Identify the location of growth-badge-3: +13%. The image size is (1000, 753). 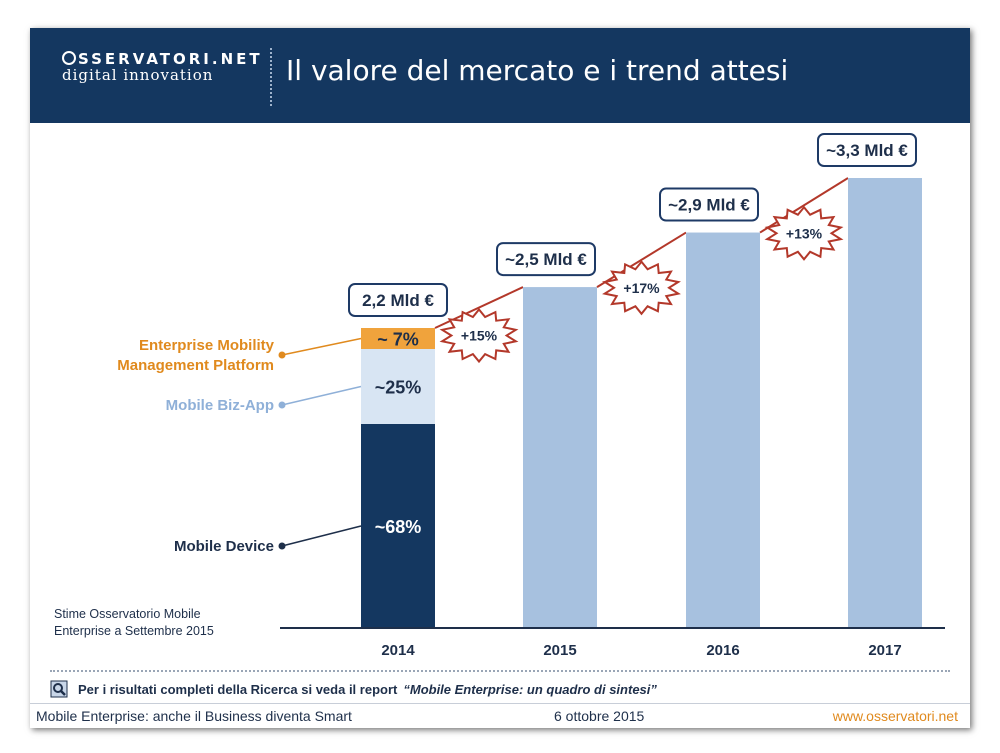
(804, 233).